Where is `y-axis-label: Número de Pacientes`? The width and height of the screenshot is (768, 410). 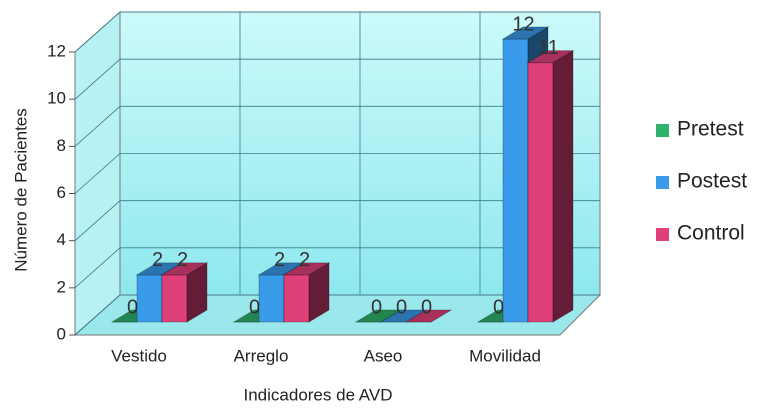 y-axis-label: Número de Pacientes is located at coordinates (20, 189).